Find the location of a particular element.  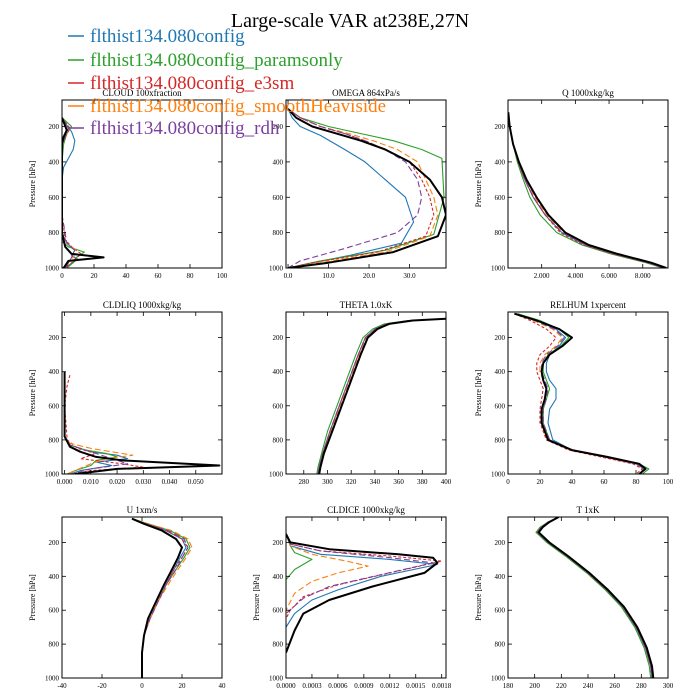

panel-title: RELHUM 1xpercent is located at coordinates (588, 305).